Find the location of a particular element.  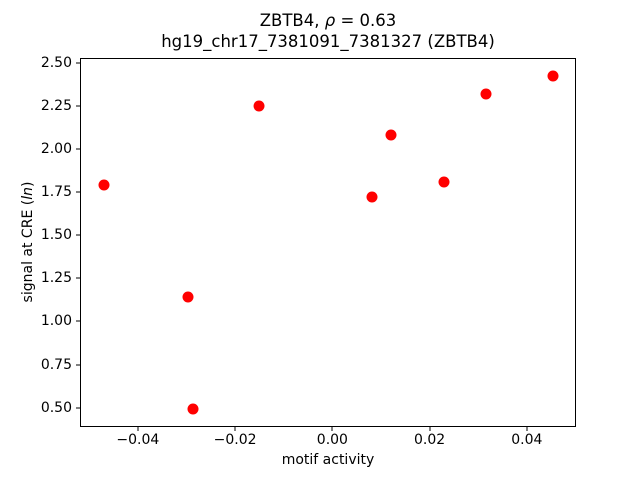

chart-title-line1: ZBTB4, ρ = 0.63 is located at coordinates (328, 20).